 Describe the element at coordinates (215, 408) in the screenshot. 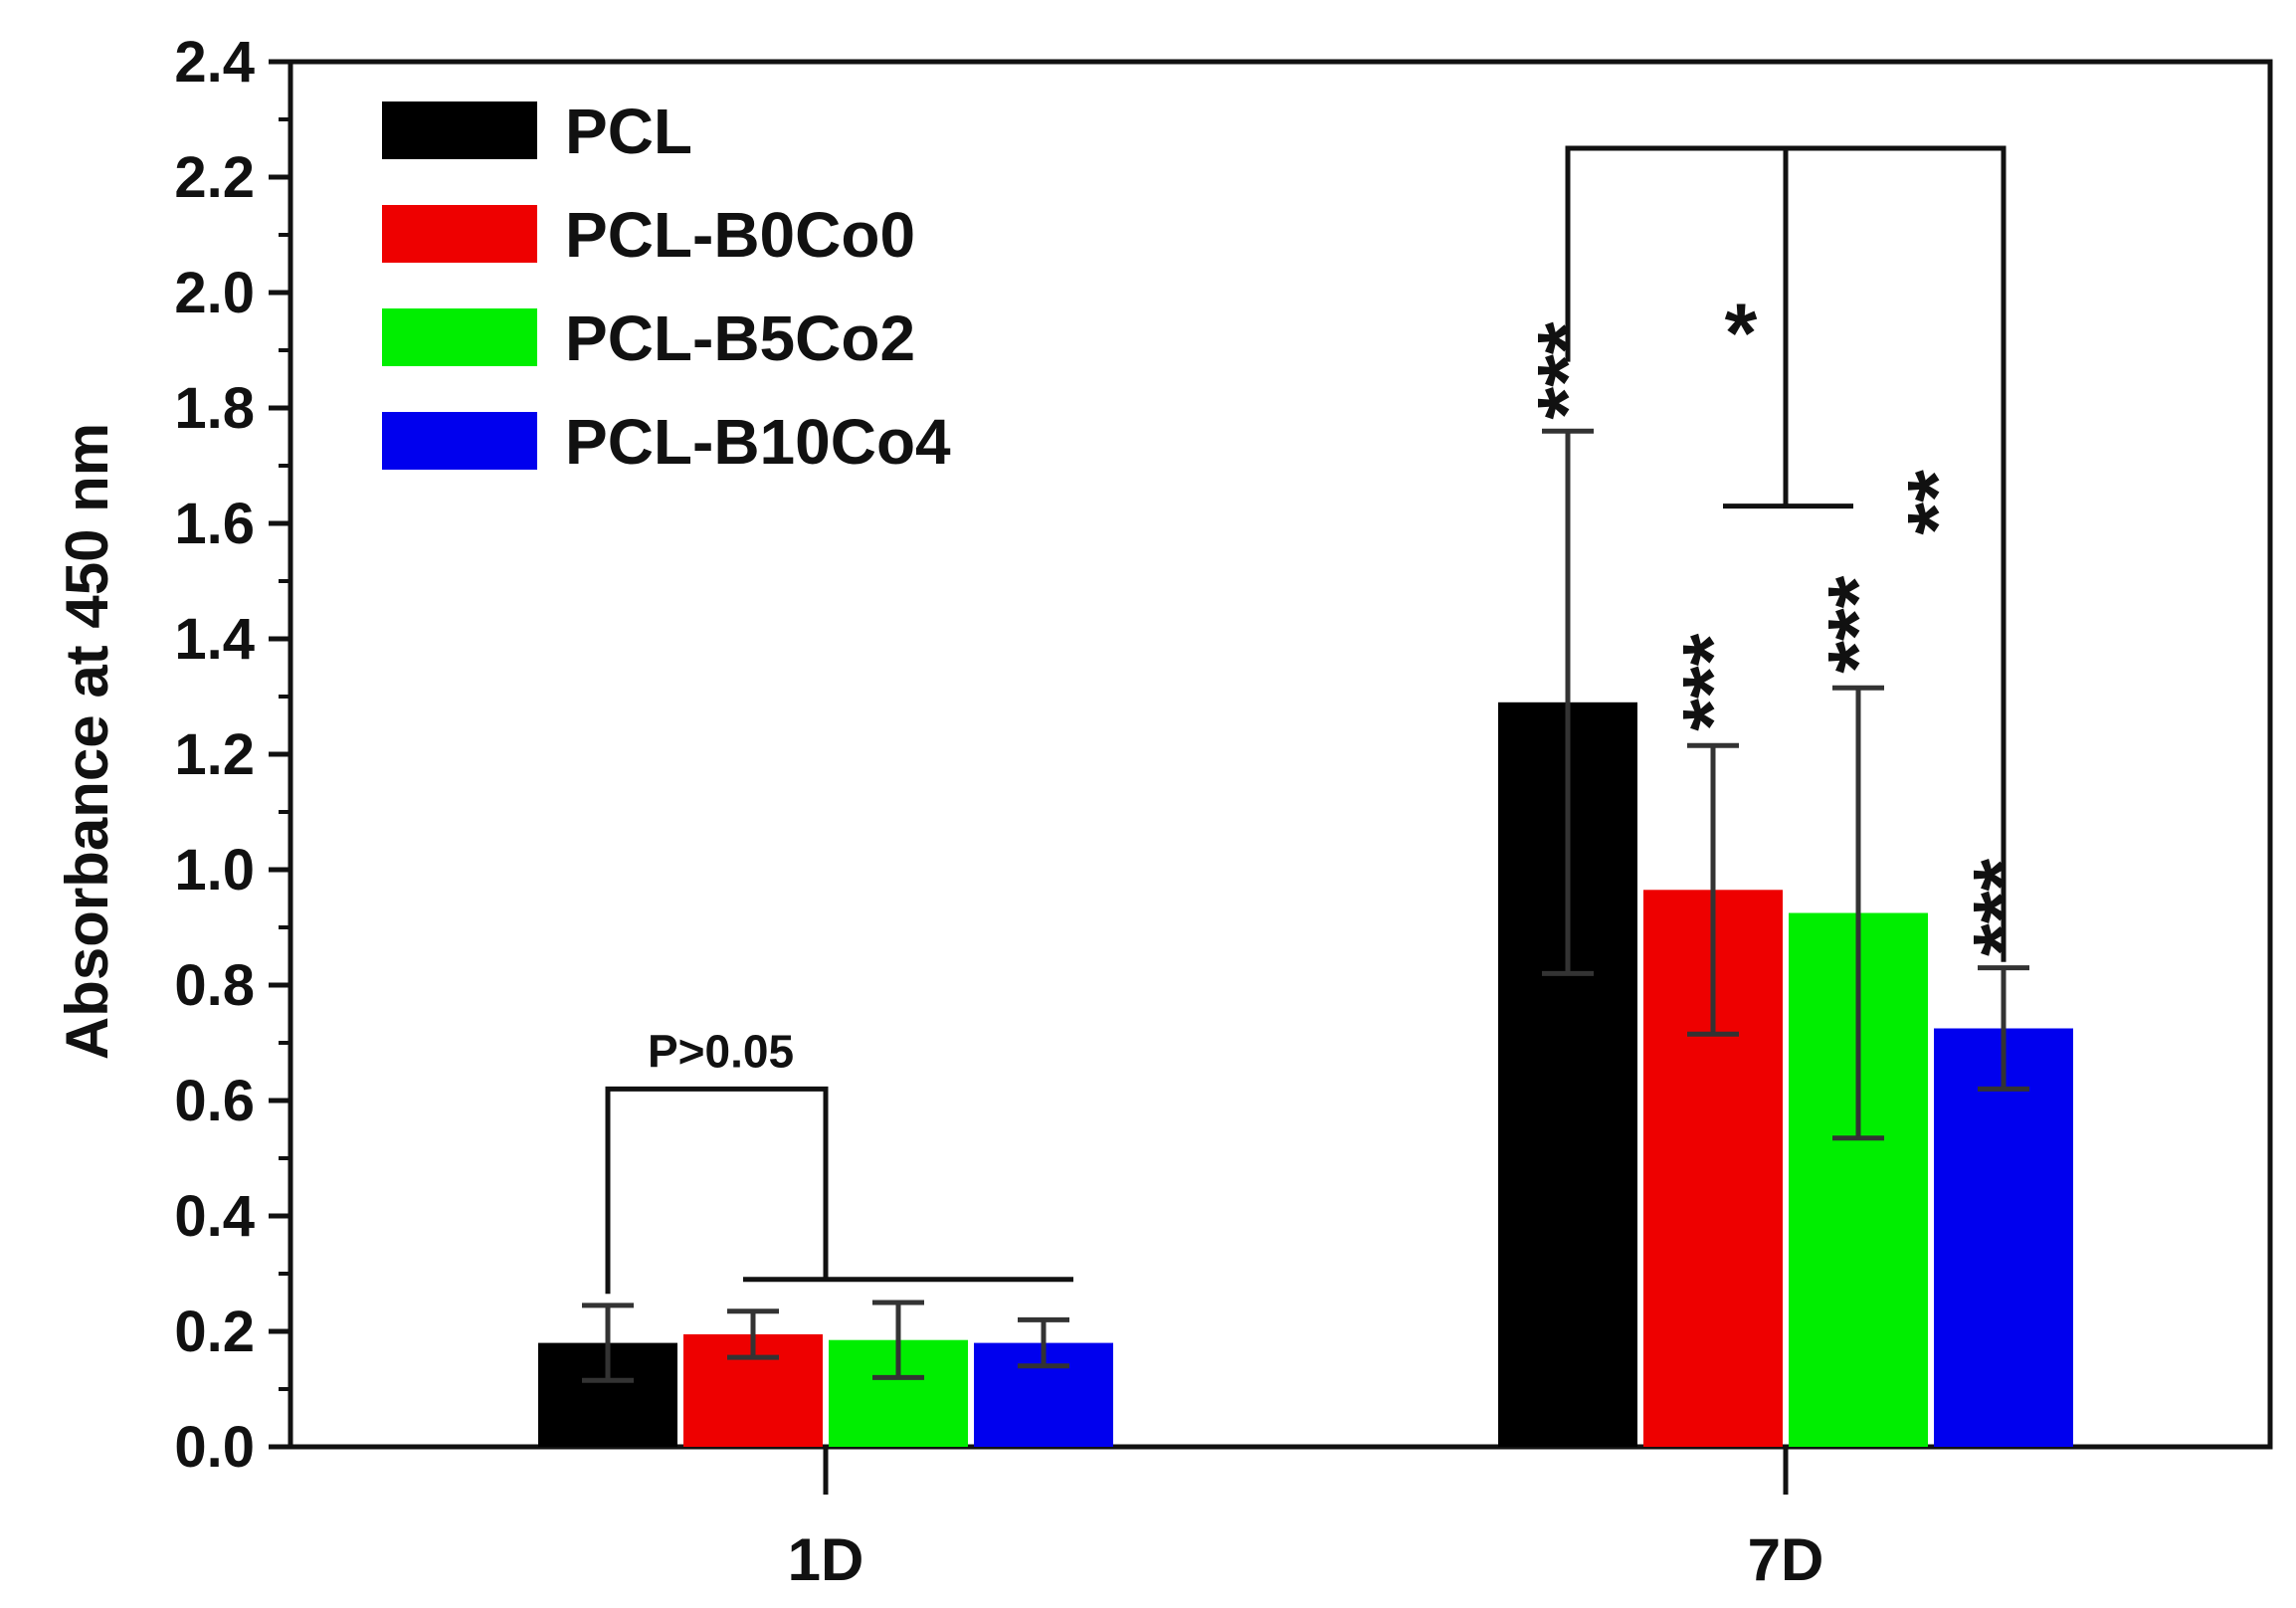

I see `y-tick-label: 1.8` at that location.